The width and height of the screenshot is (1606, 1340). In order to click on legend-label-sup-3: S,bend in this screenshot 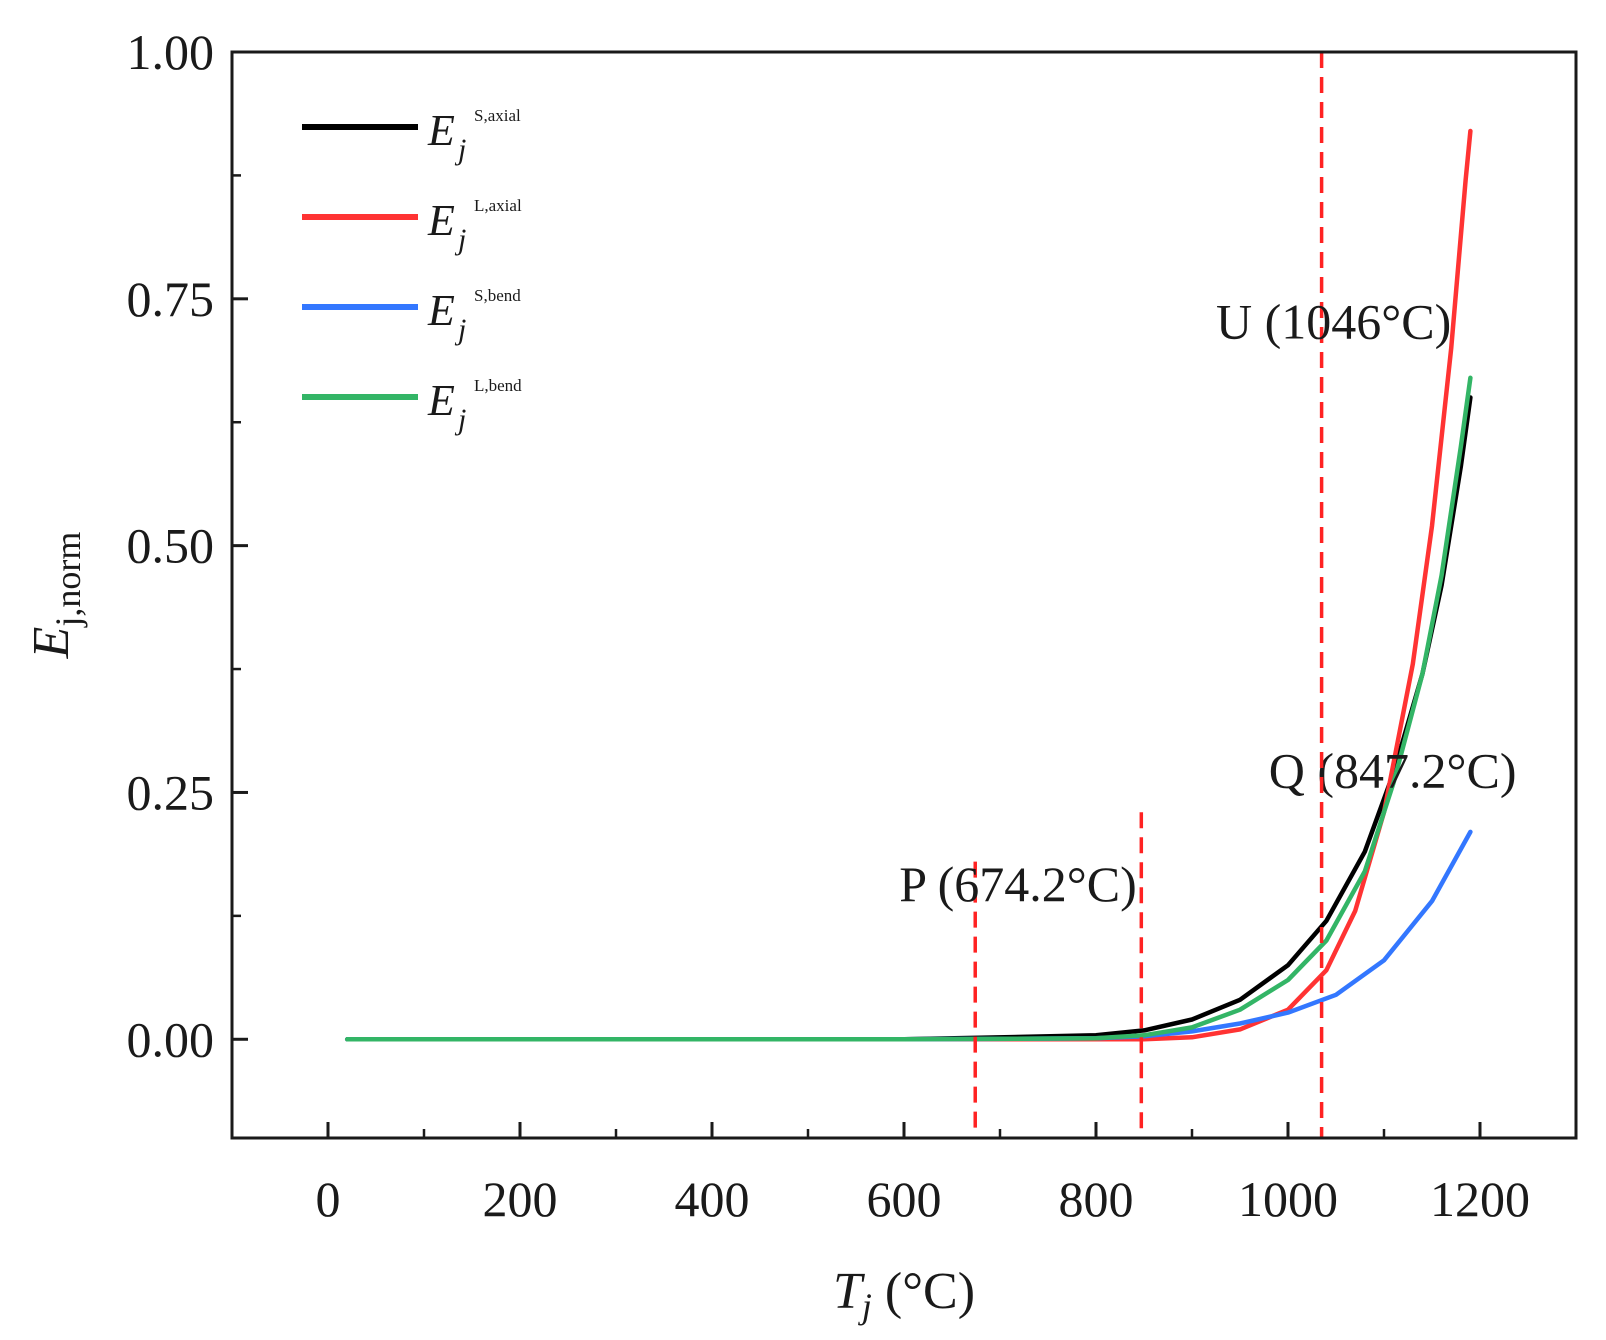, I will do `click(497, 295)`.